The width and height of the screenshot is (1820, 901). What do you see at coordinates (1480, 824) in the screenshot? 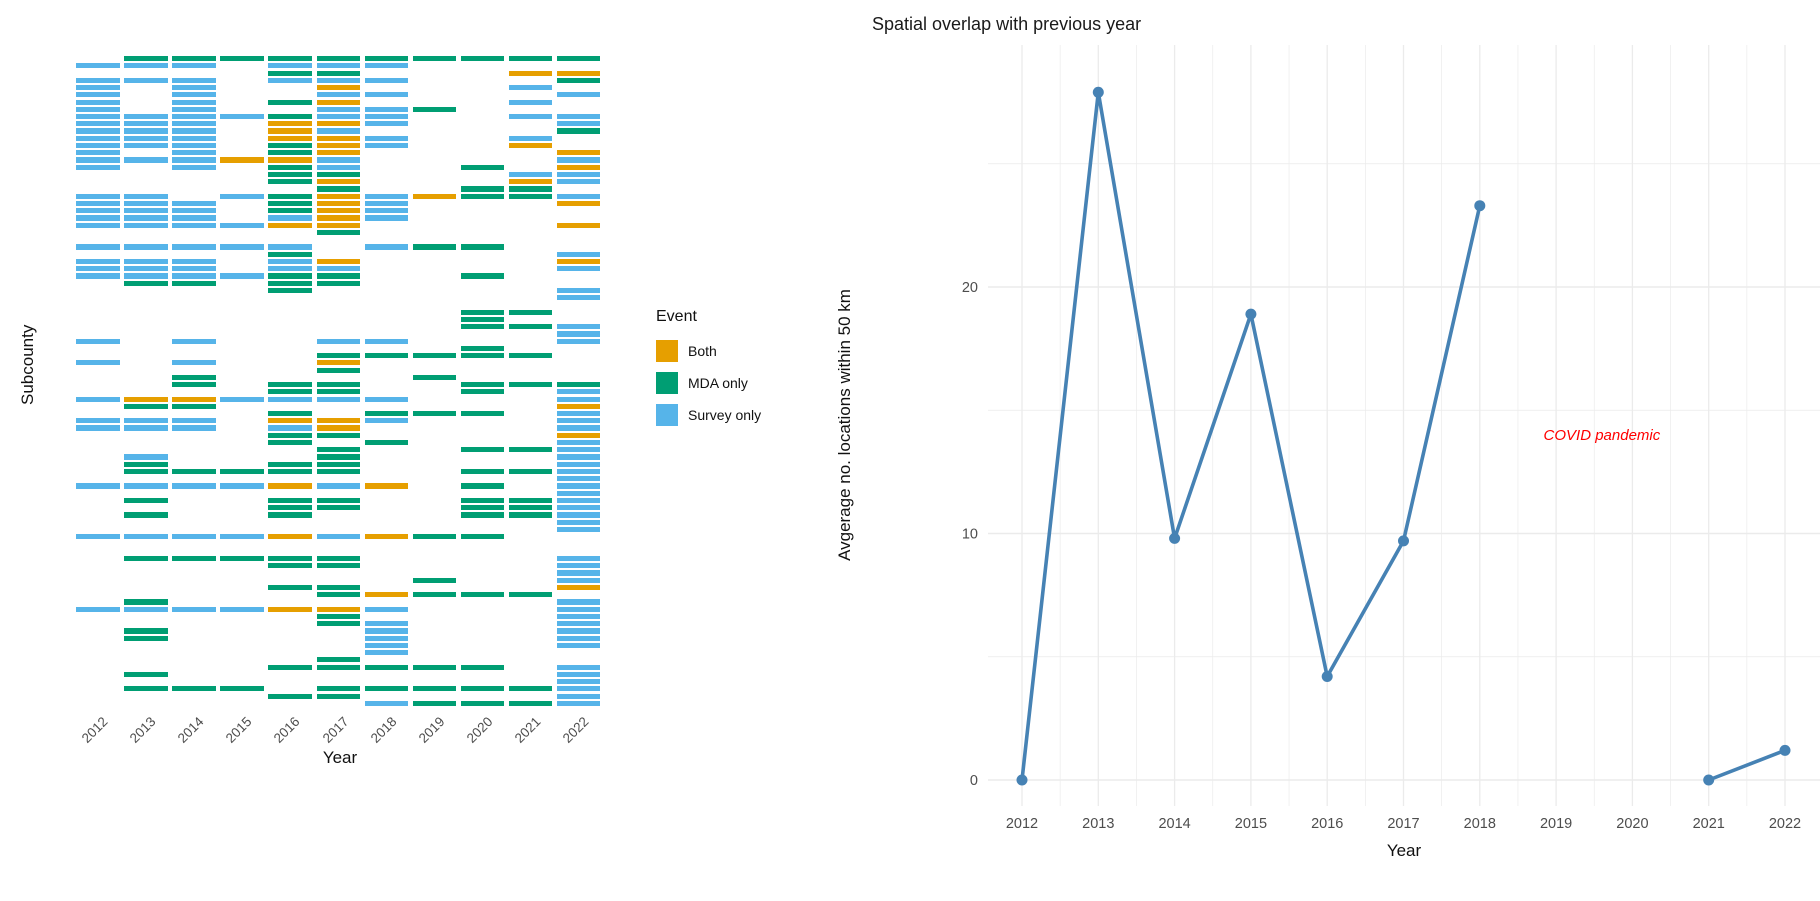
I see `x-tick-2018: 2018` at bounding box center [1480, 824].